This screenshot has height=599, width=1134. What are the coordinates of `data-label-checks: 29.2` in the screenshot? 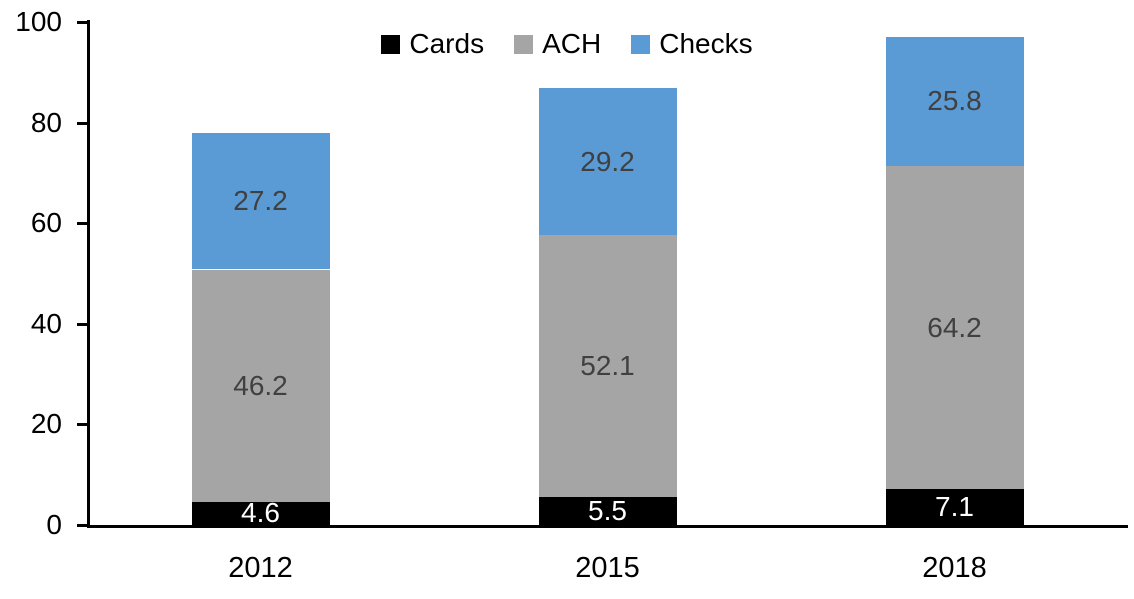 It's located at (607, 161).